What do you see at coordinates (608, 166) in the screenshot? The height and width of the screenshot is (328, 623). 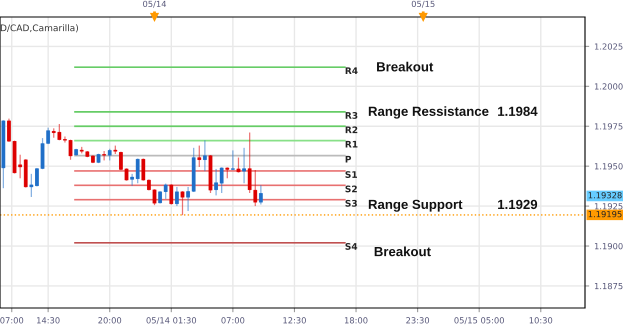 I see `y-tick-label: 1.1950` at bounding box center [608, 166].